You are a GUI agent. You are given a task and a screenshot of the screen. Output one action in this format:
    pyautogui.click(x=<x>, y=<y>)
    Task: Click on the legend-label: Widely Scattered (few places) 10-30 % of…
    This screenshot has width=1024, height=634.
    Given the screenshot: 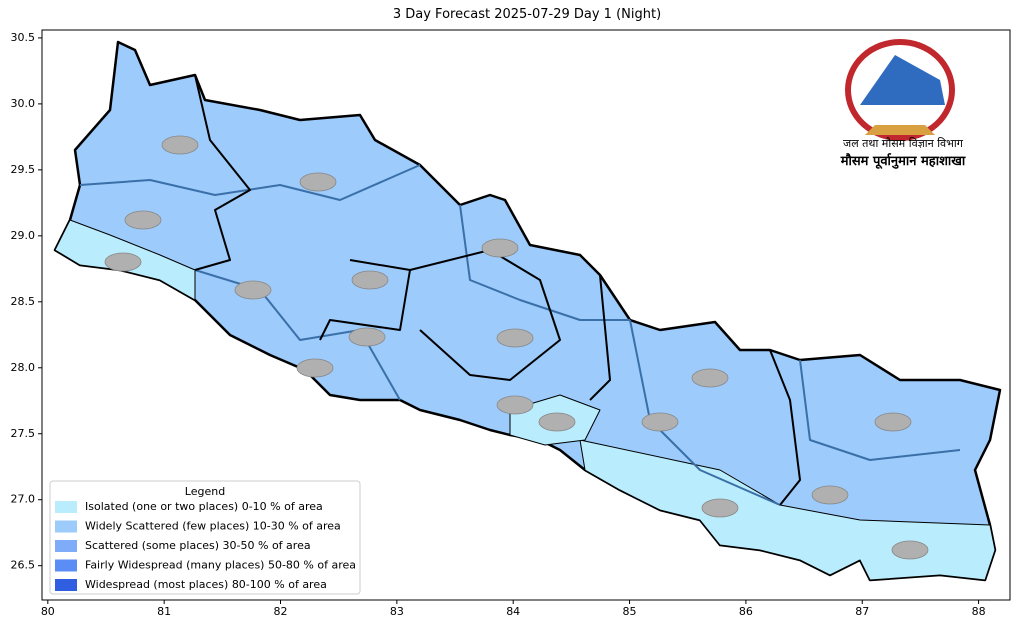 What is the action you would take?
    pyautogui.click(x=213, y=526)
    